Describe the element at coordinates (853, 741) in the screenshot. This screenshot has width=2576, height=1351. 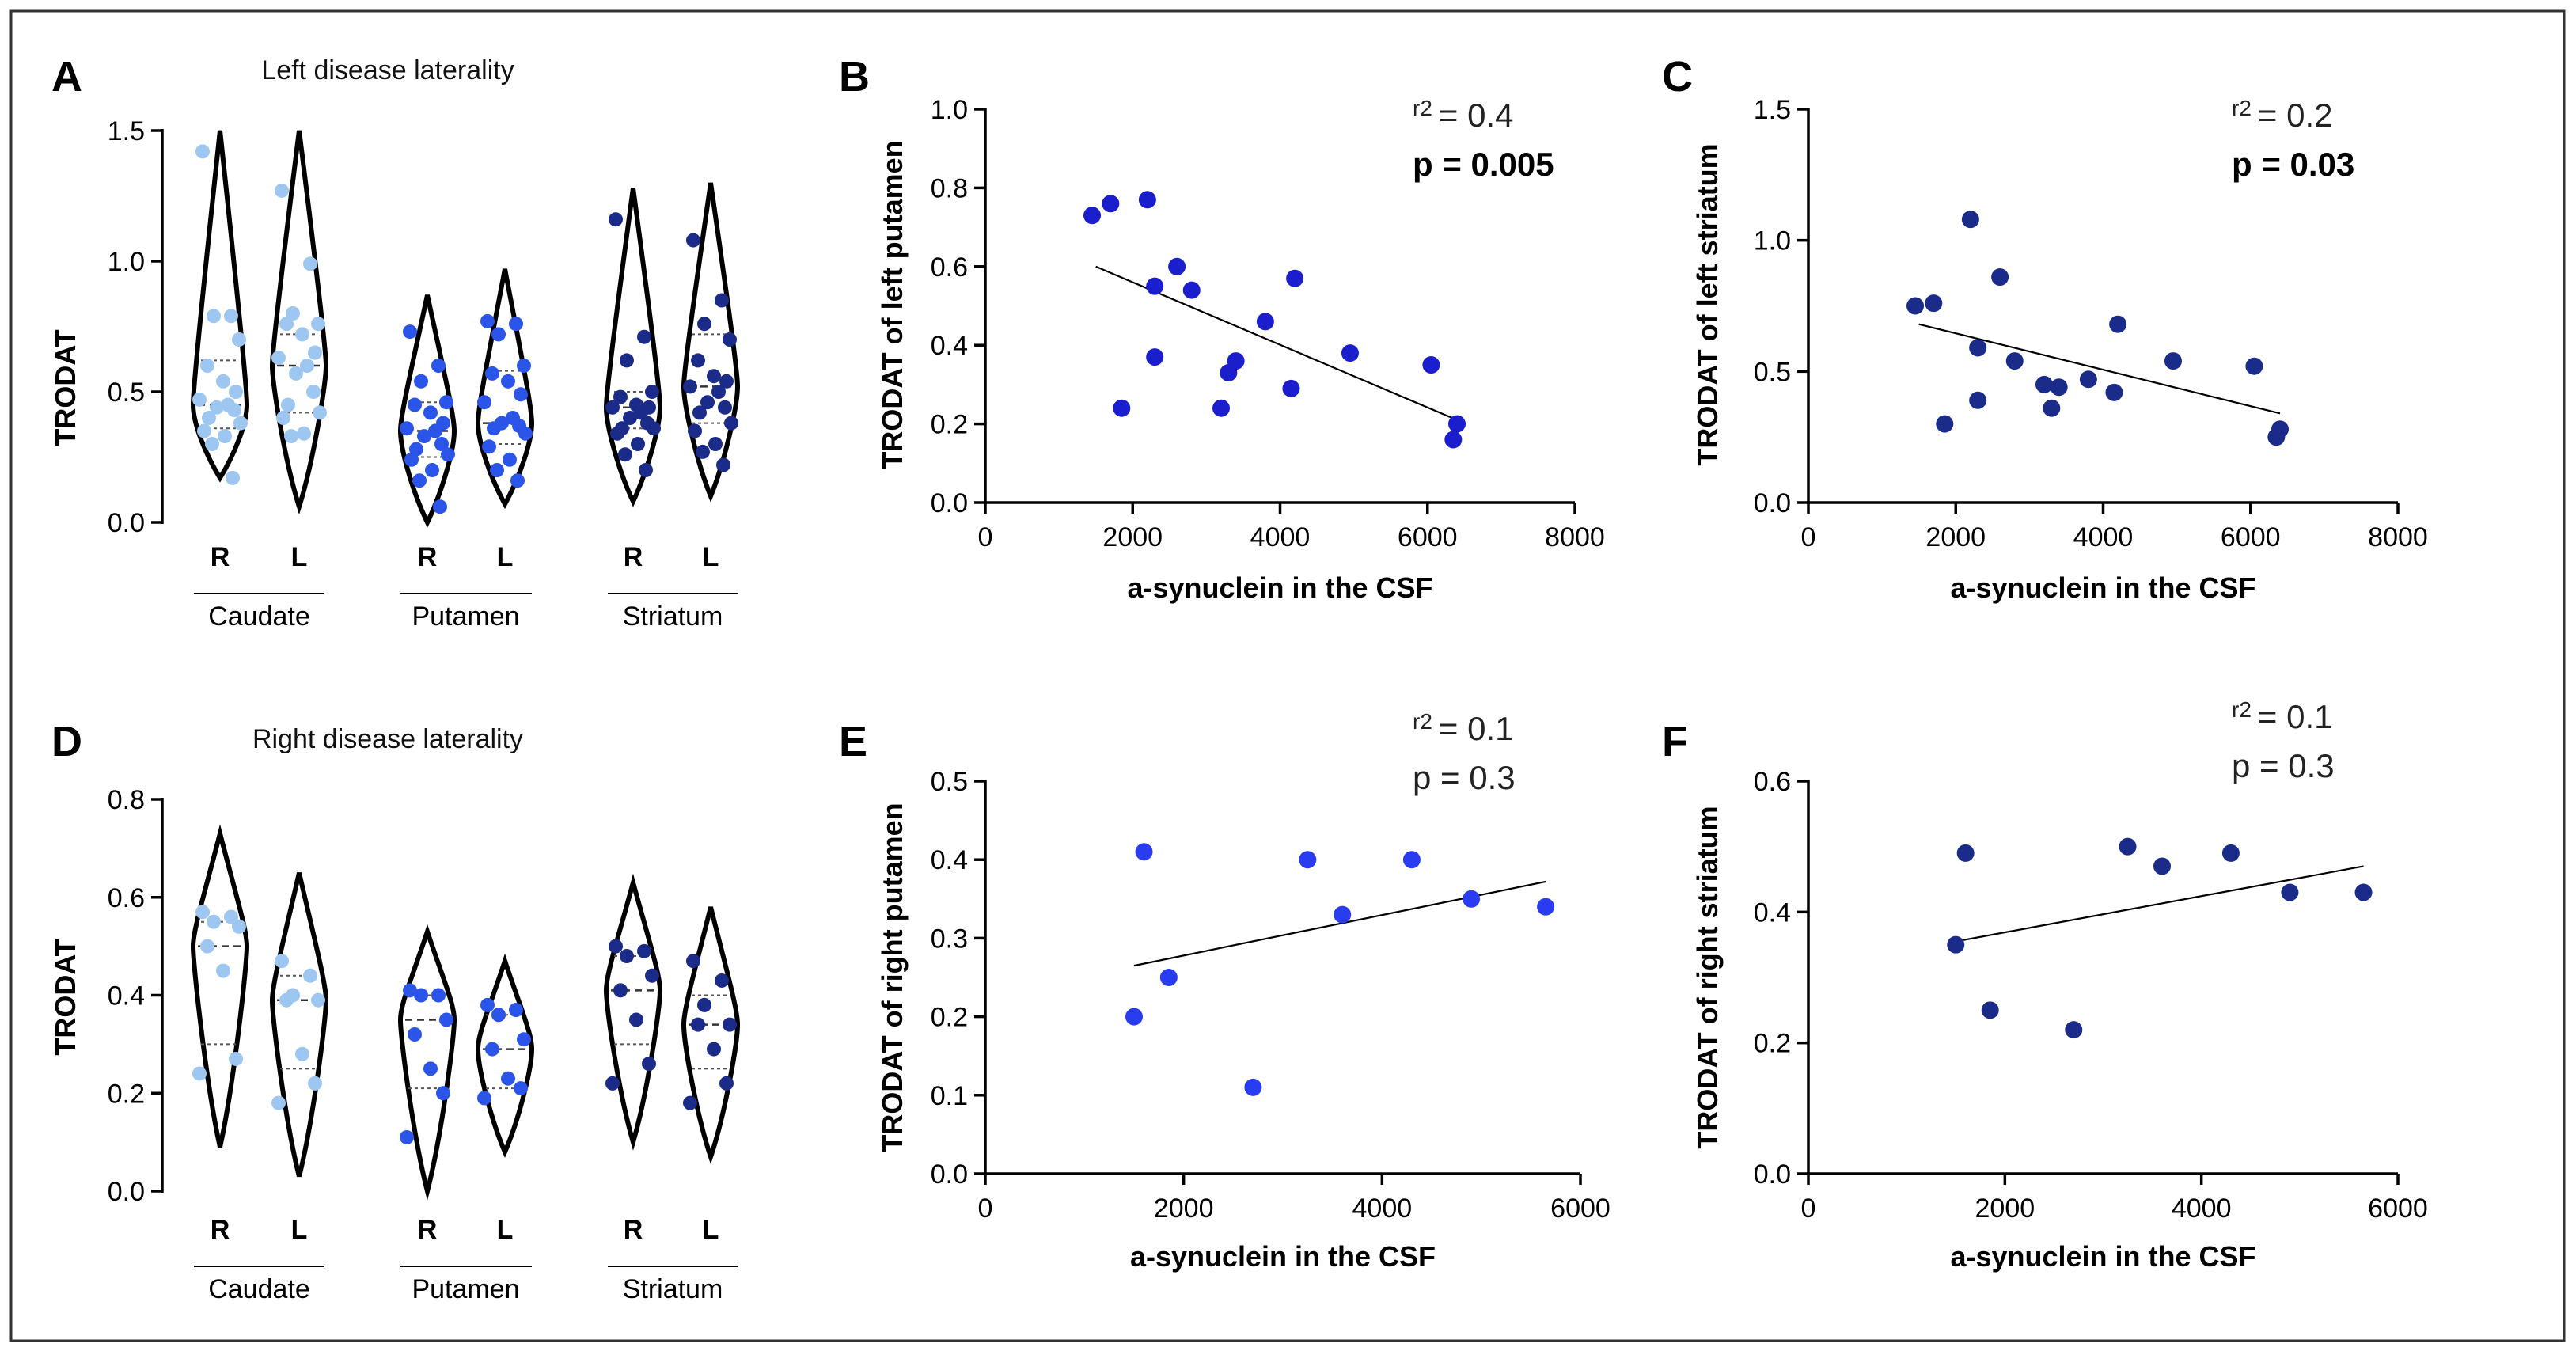
I see `panel-label: E` at that location.